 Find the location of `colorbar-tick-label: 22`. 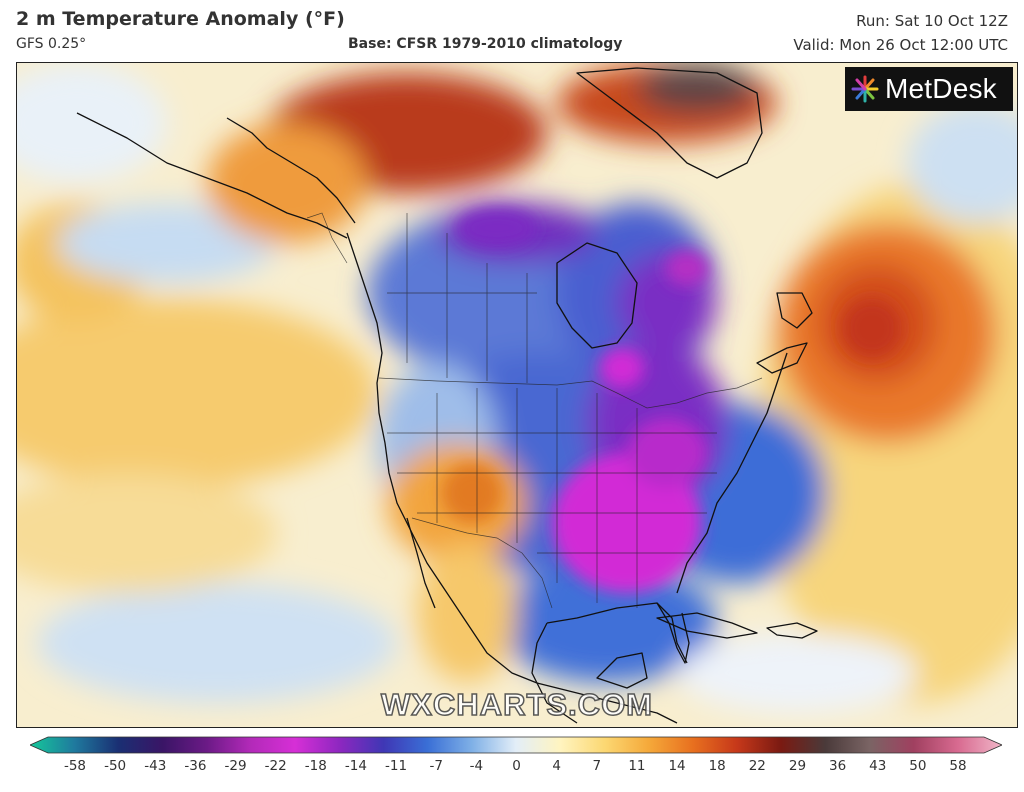

colorbar-tick-label: 22 is located at coordinates (757, 766).